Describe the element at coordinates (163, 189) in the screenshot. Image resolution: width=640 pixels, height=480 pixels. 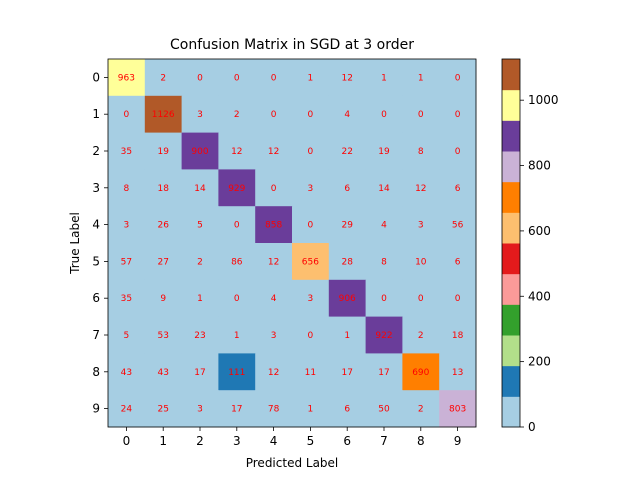
I see `cell-value-label: 18` at that location.